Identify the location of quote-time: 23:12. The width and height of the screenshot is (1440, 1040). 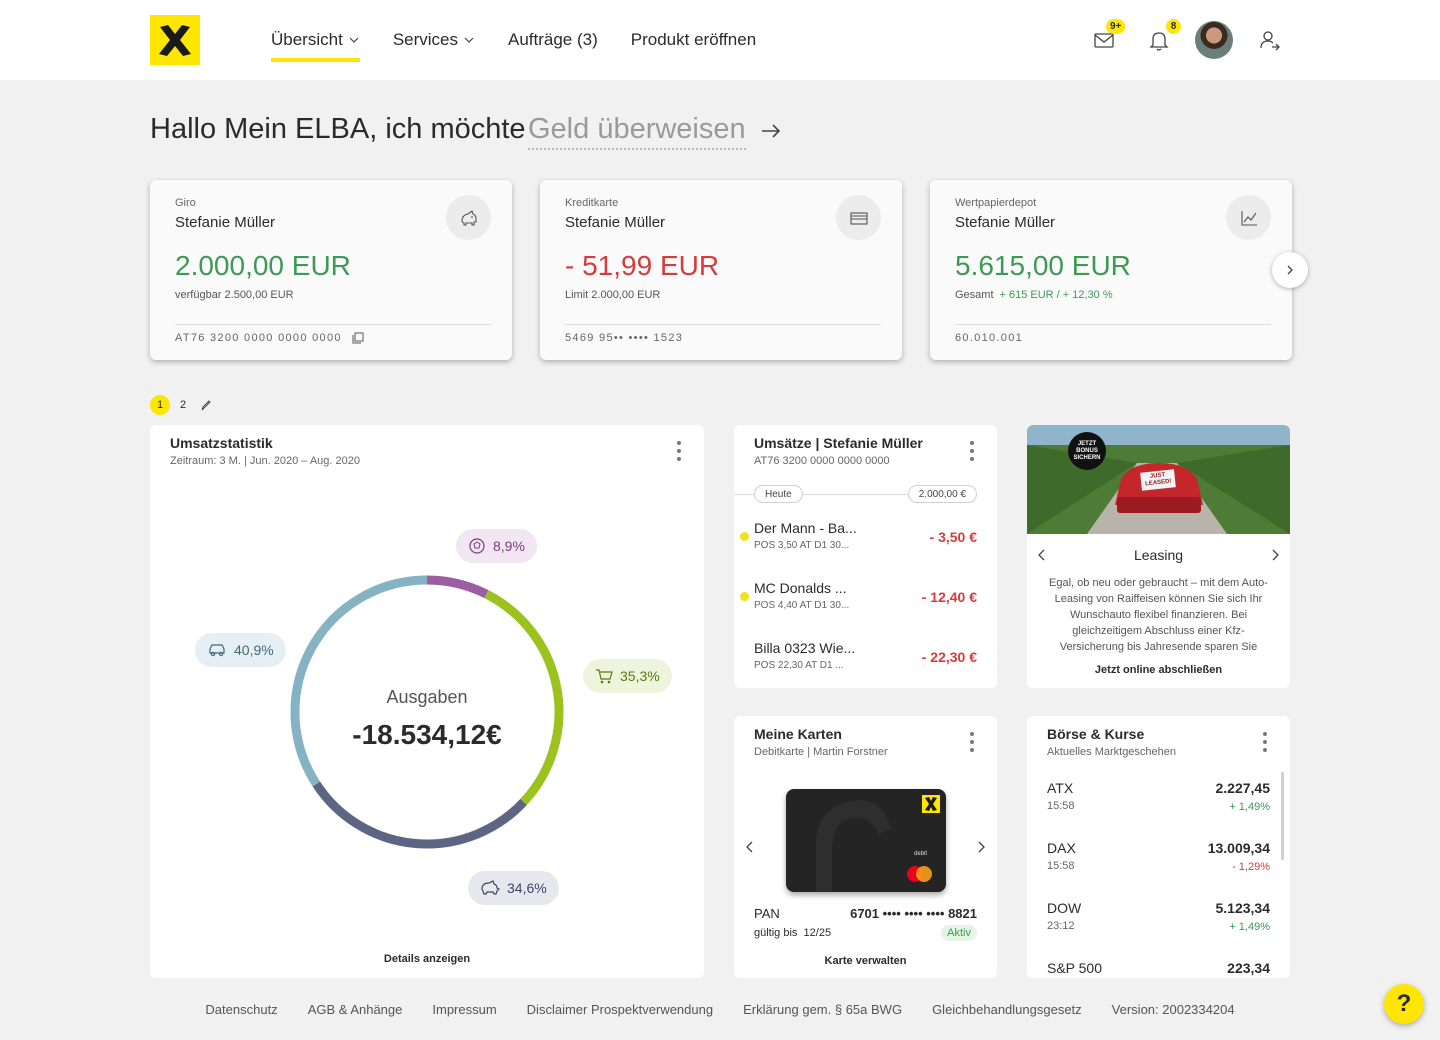
(1061, 926).